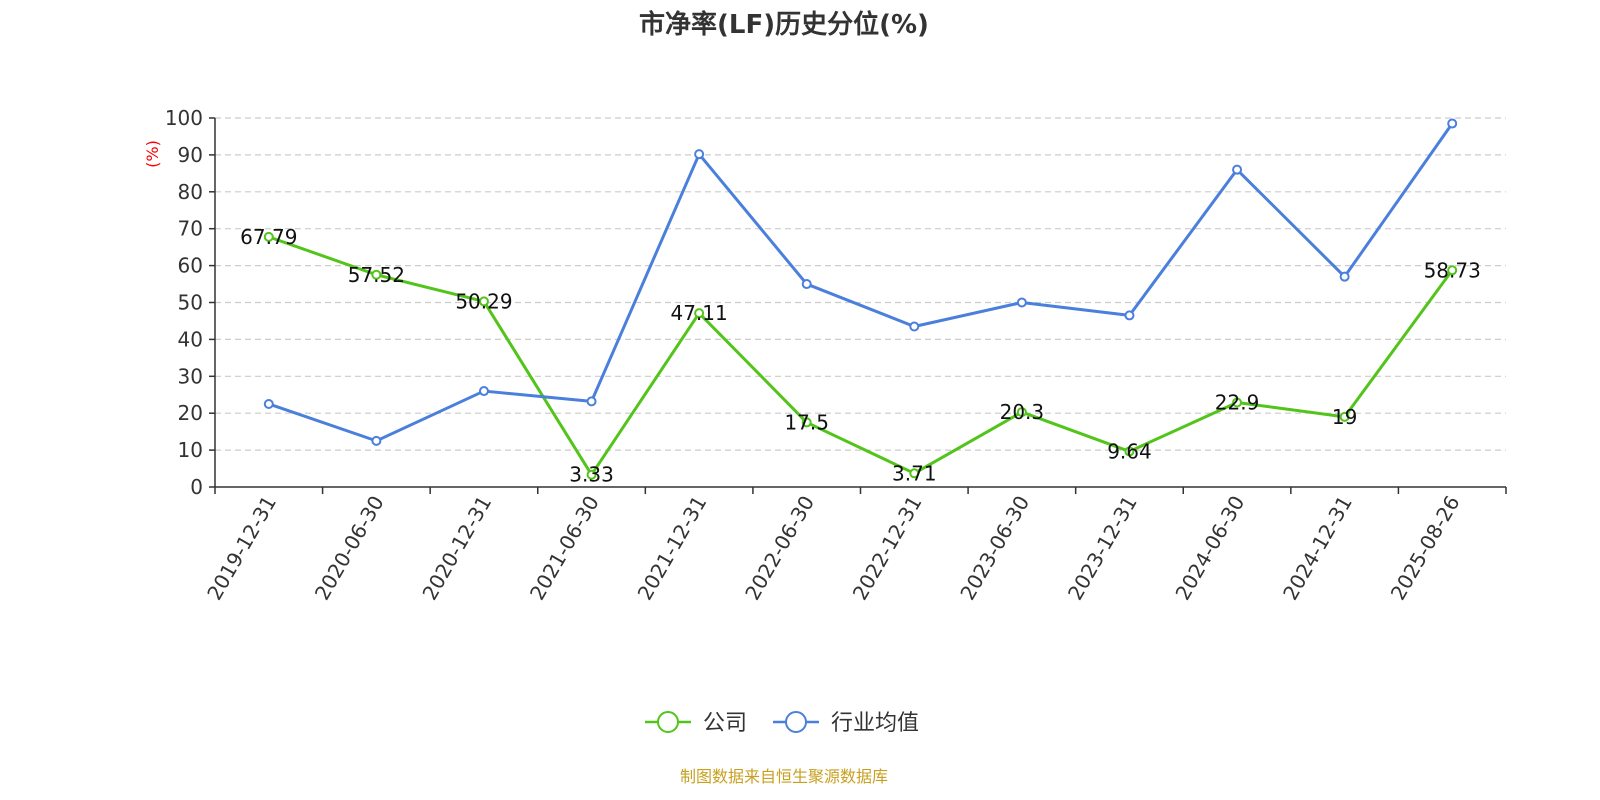 The width and height of the screenshot is (1600, 800). Describe the element at coordinates (1317, 548) in the screenshot. I see `x-tick-label: 2024-12-31` at that location.